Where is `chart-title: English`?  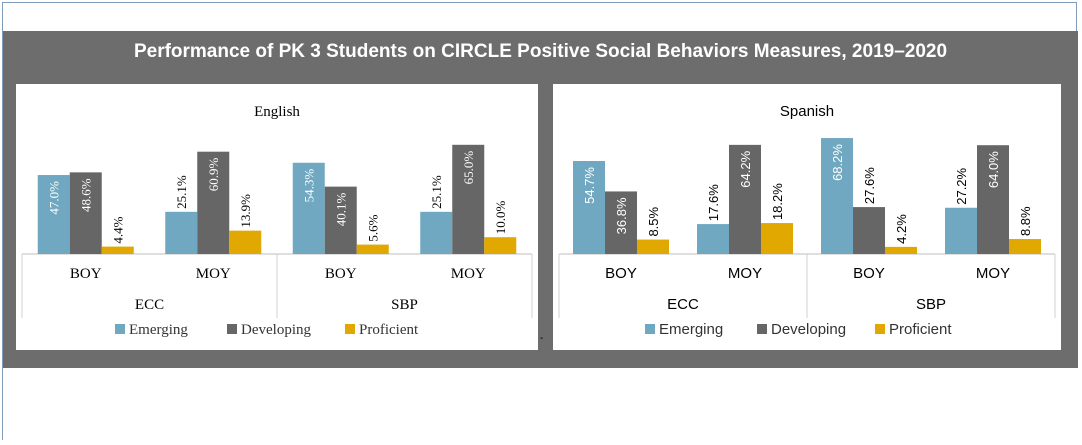 chart-title: English is located at coordinates (277, 112).